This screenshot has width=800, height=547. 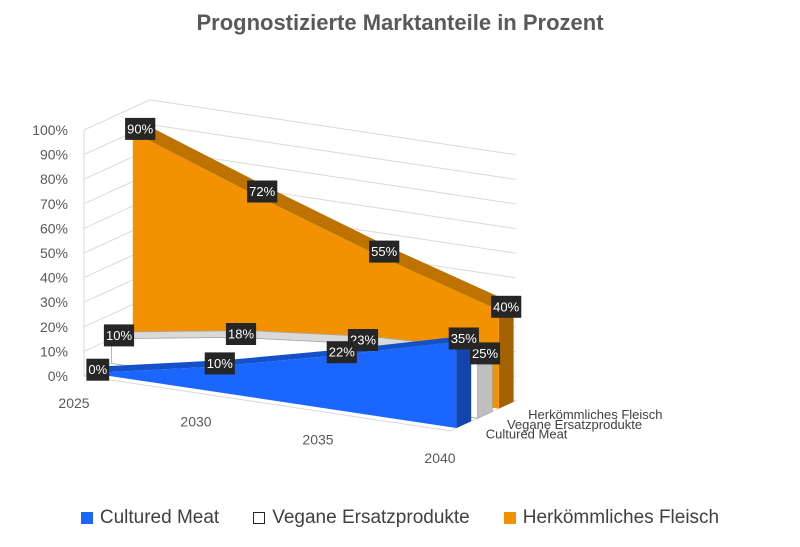 I want to click on data-label: 0%, so click(x=98, y=369).